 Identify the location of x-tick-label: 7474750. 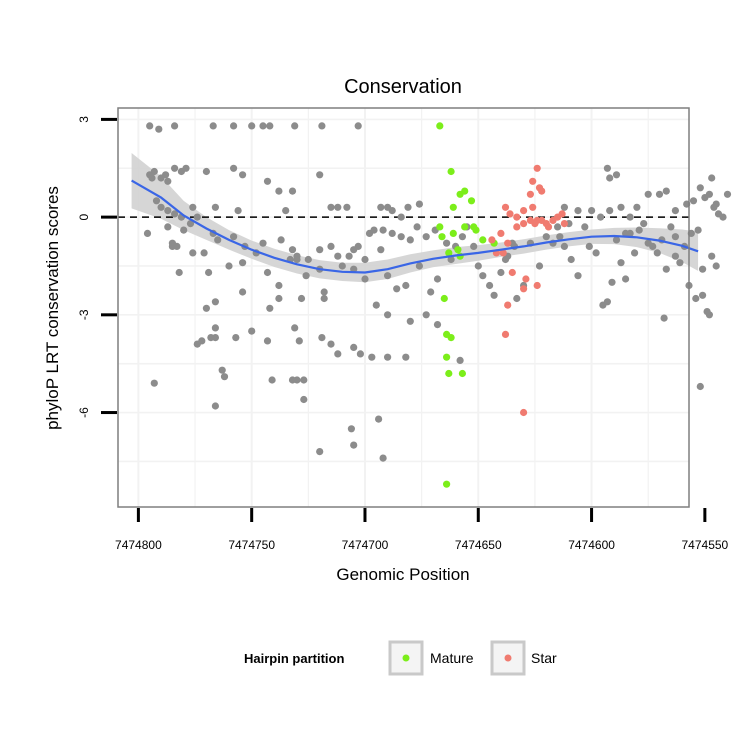
(251, 545).